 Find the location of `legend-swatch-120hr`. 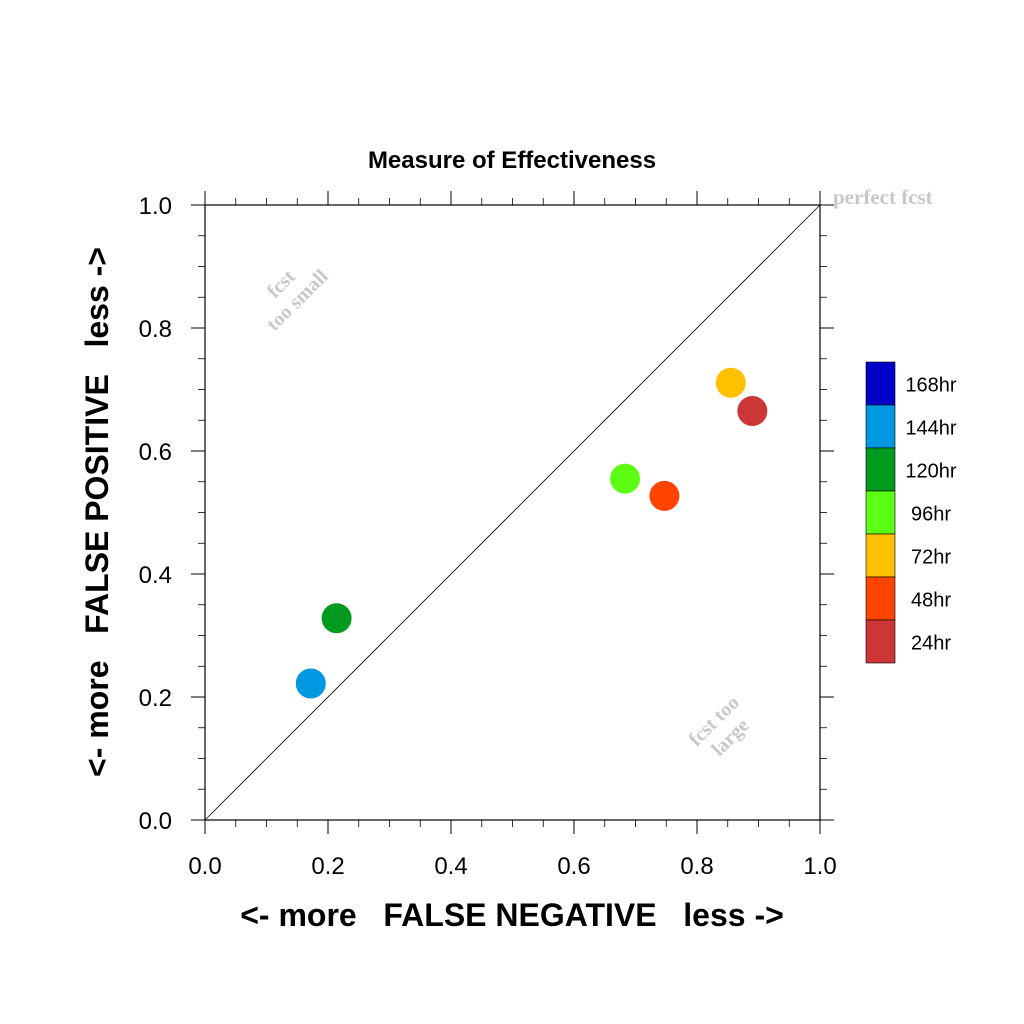

legend-swatch-120hr is located at coordinates (880, 469).